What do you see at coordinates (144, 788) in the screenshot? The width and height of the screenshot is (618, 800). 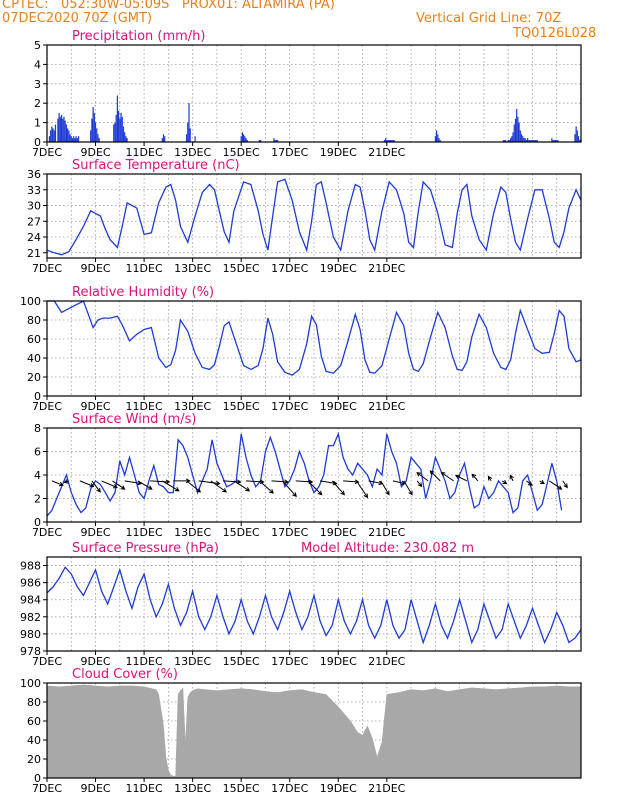 I see `cloud-xtick-label: 11DEC` at bounding box center [144, 788].